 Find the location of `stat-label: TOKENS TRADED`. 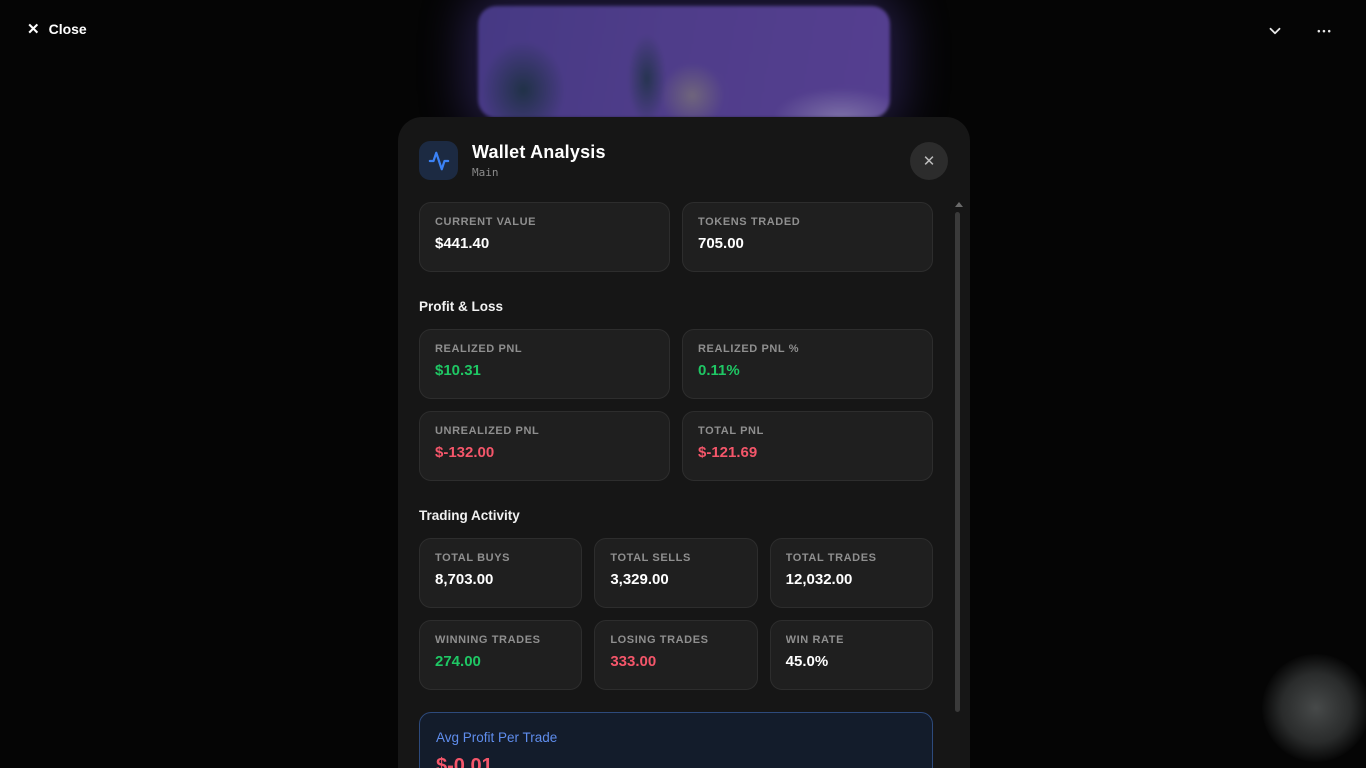

stat-label: TOKENS TRADED is located at coordinates (749, 222).